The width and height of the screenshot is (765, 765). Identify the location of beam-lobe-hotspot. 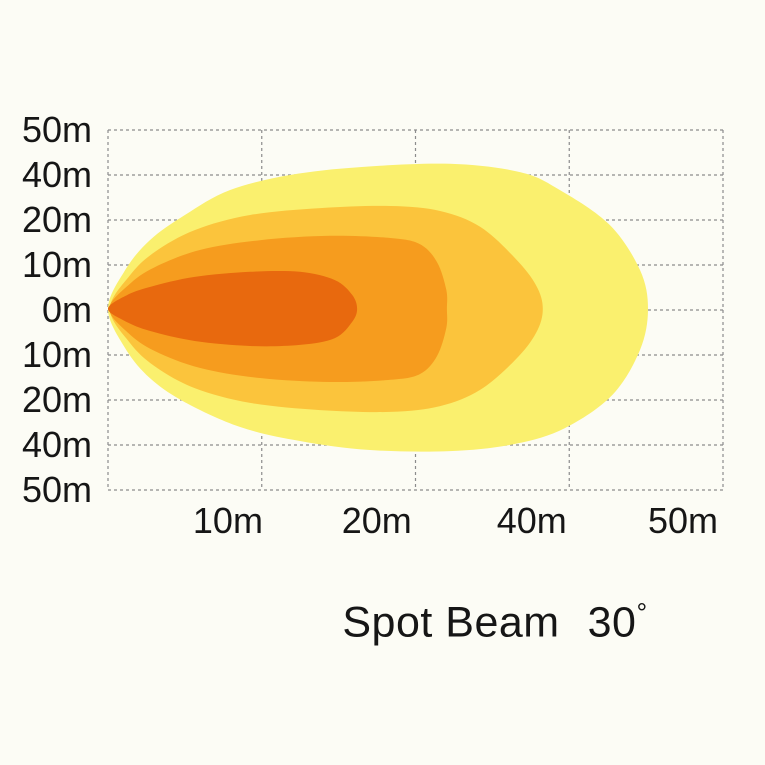
(233, 309).